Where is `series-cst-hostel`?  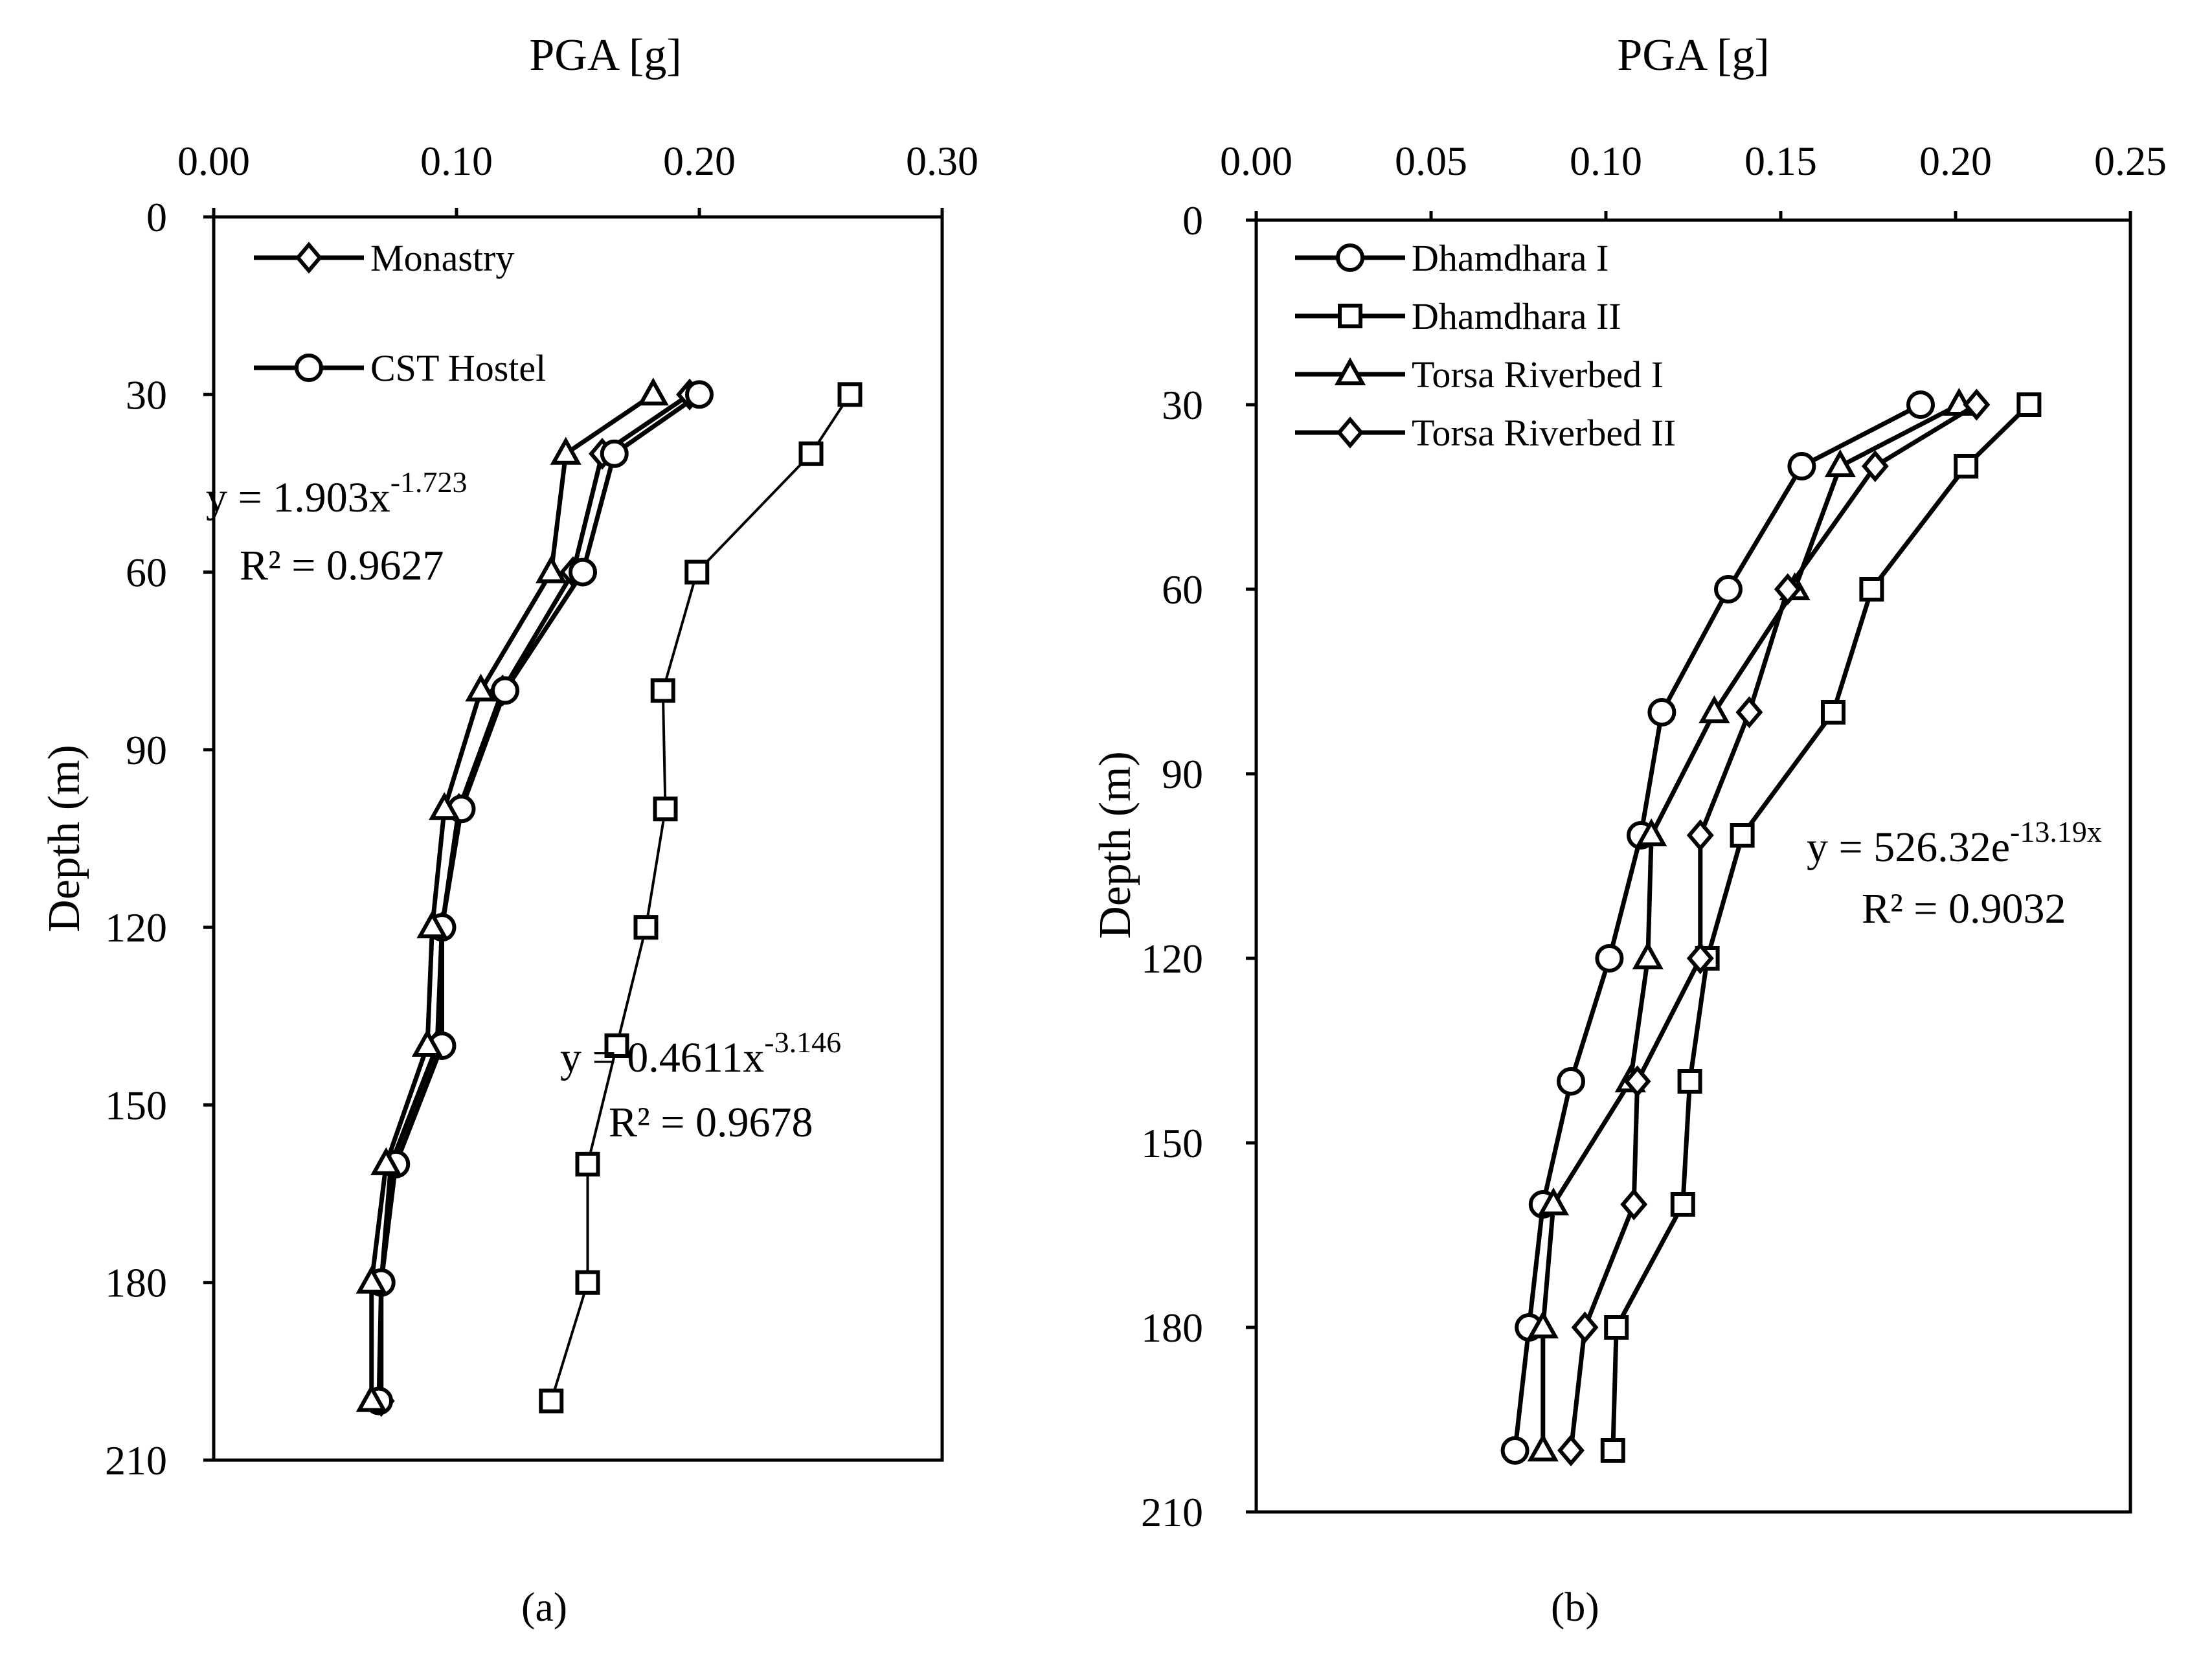 series-cst-hostel is located at coordinates (539, 897).